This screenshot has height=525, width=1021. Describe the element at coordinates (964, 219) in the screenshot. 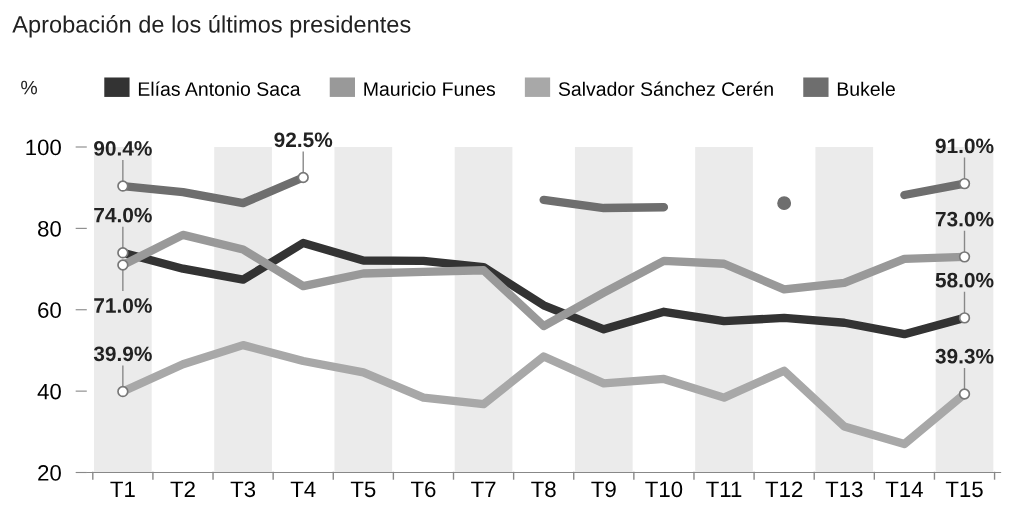

I see `data-label: 73.0%` at that location.